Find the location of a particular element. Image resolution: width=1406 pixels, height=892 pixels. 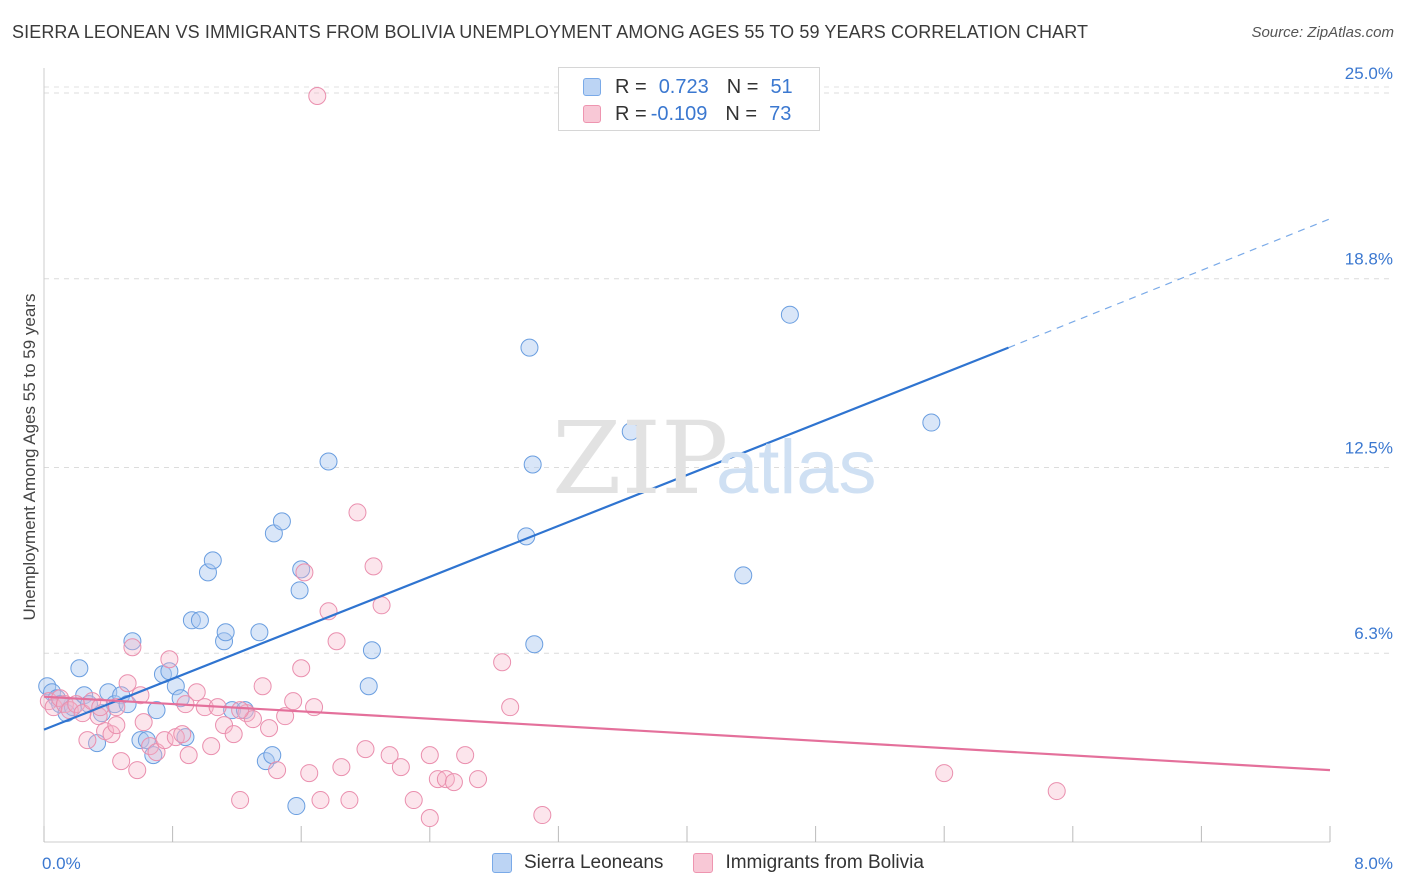

y-axis-title: Unemployment Among Ages 55 to 59 years is located at coordinates (29, 457).